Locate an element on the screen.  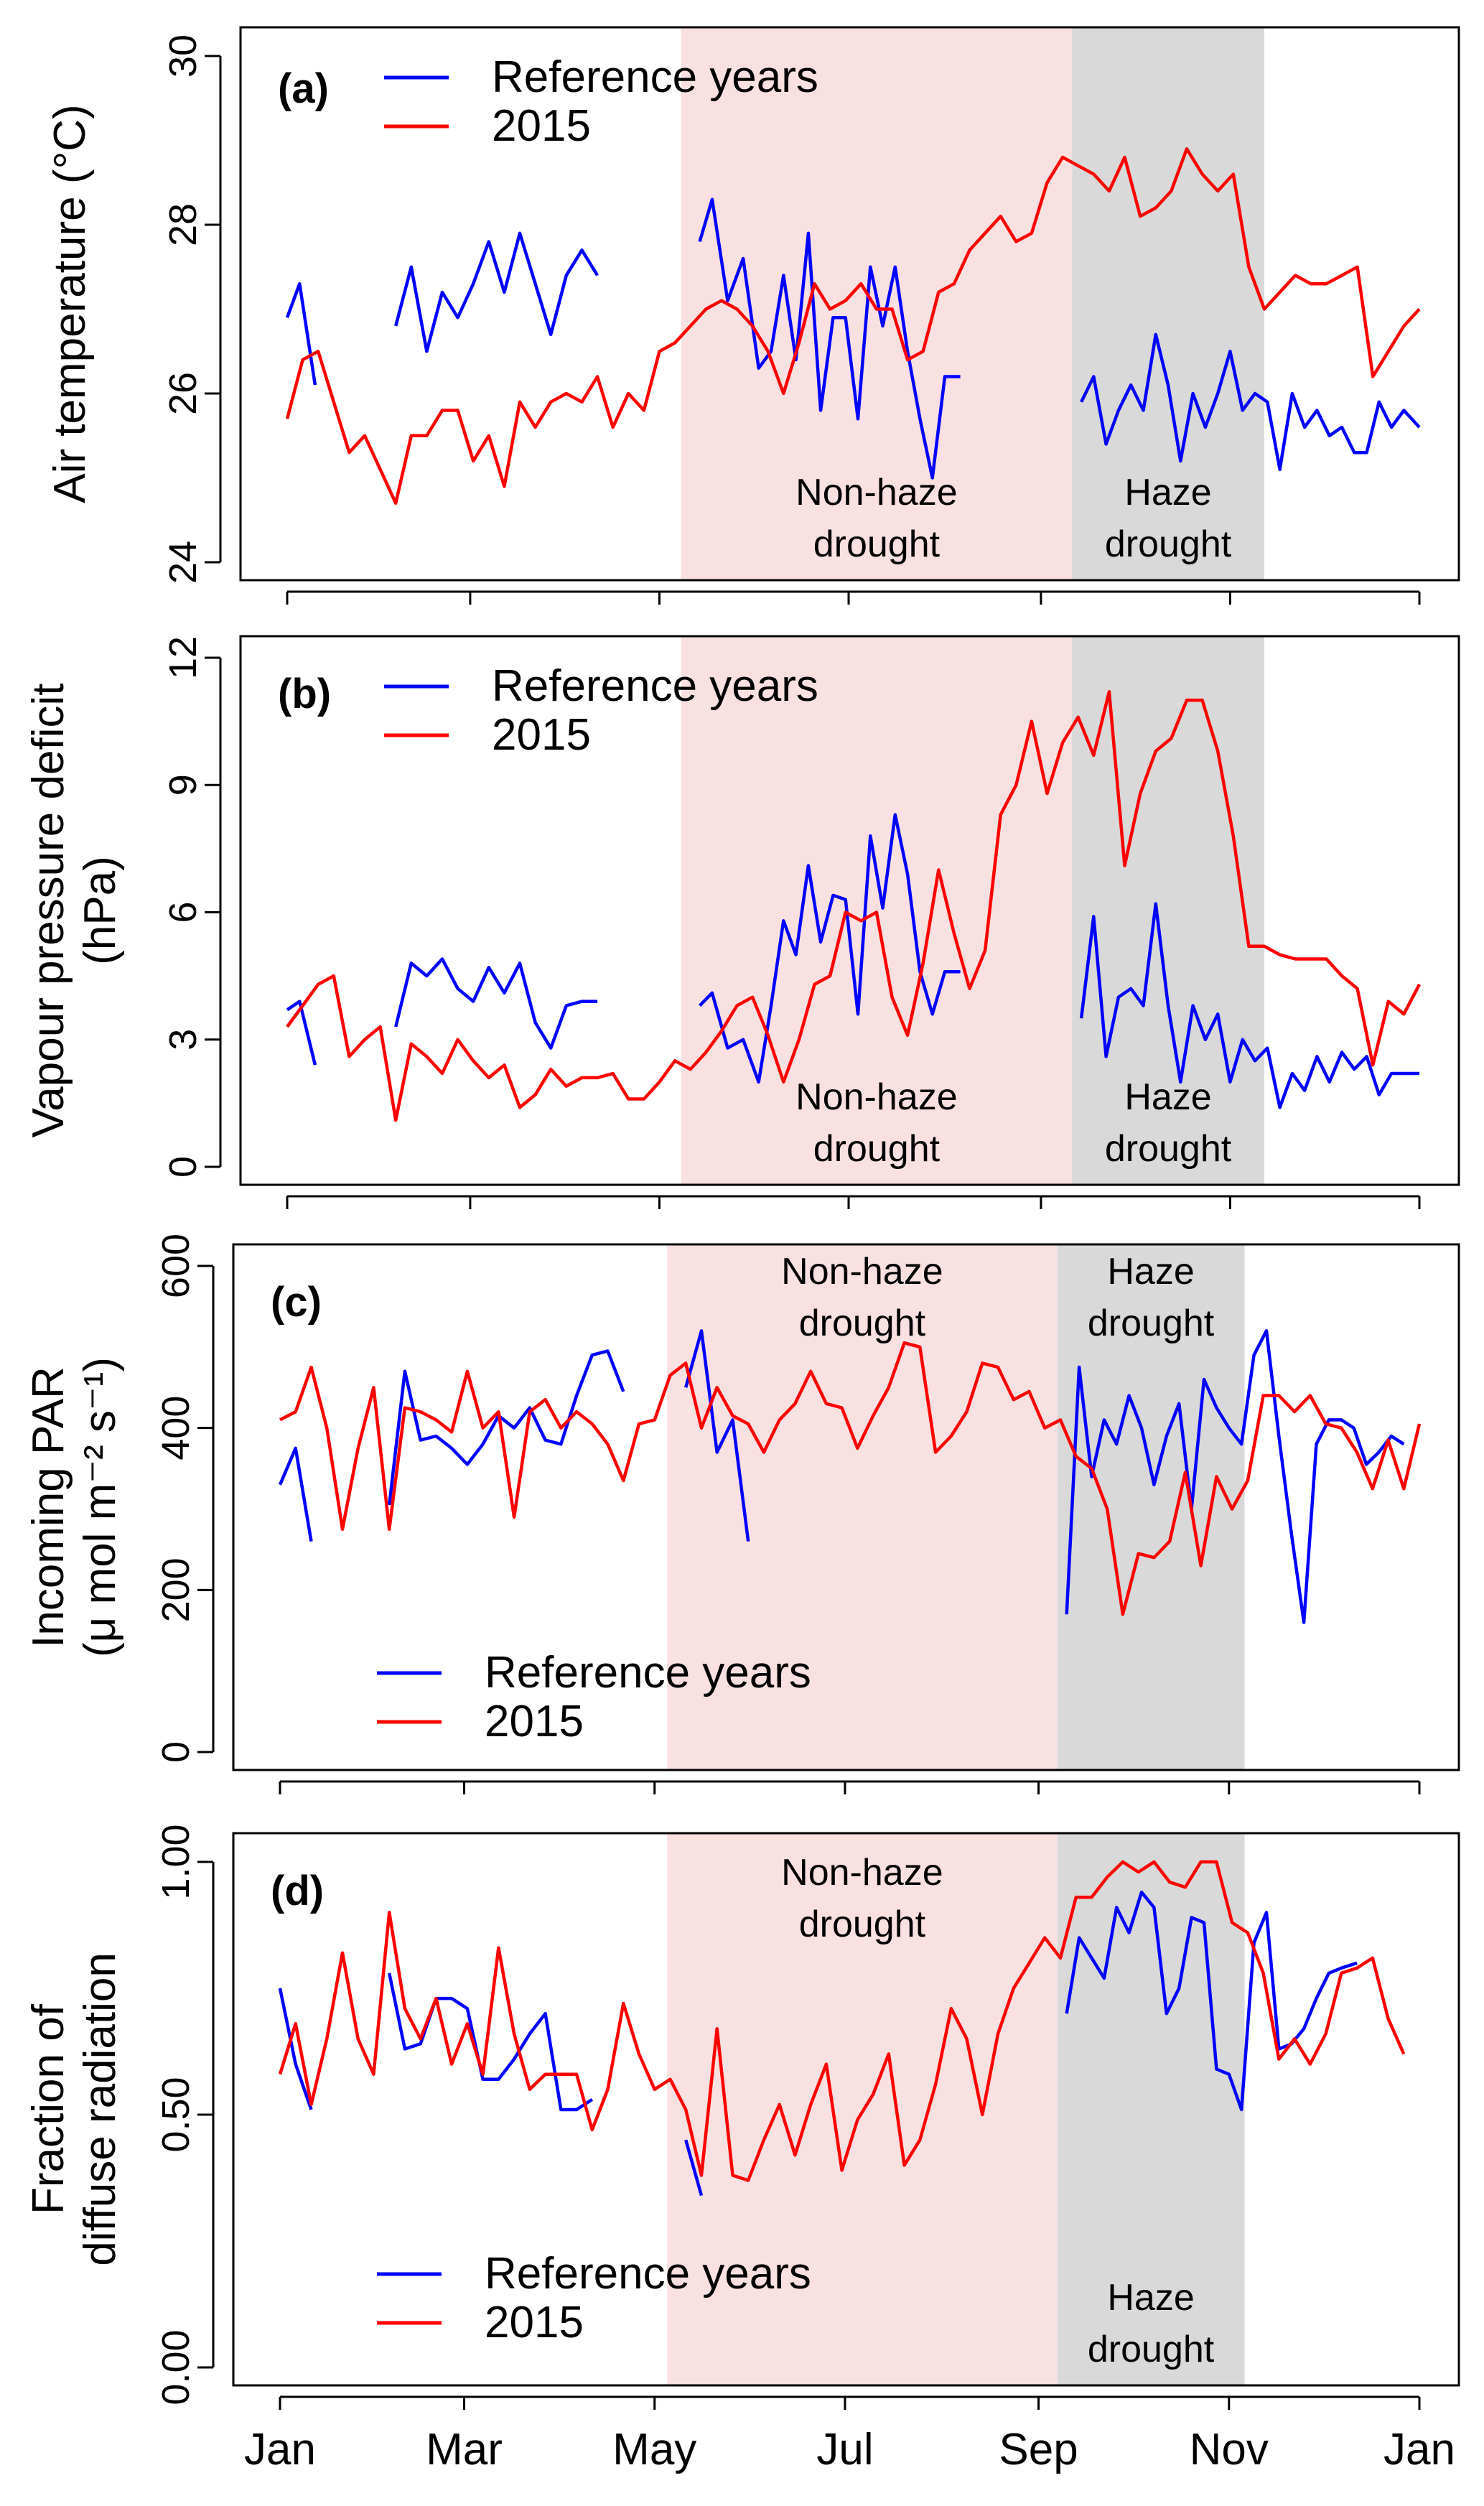
x-tick-label-6: Jan is located at coordinates (1419, 2449).